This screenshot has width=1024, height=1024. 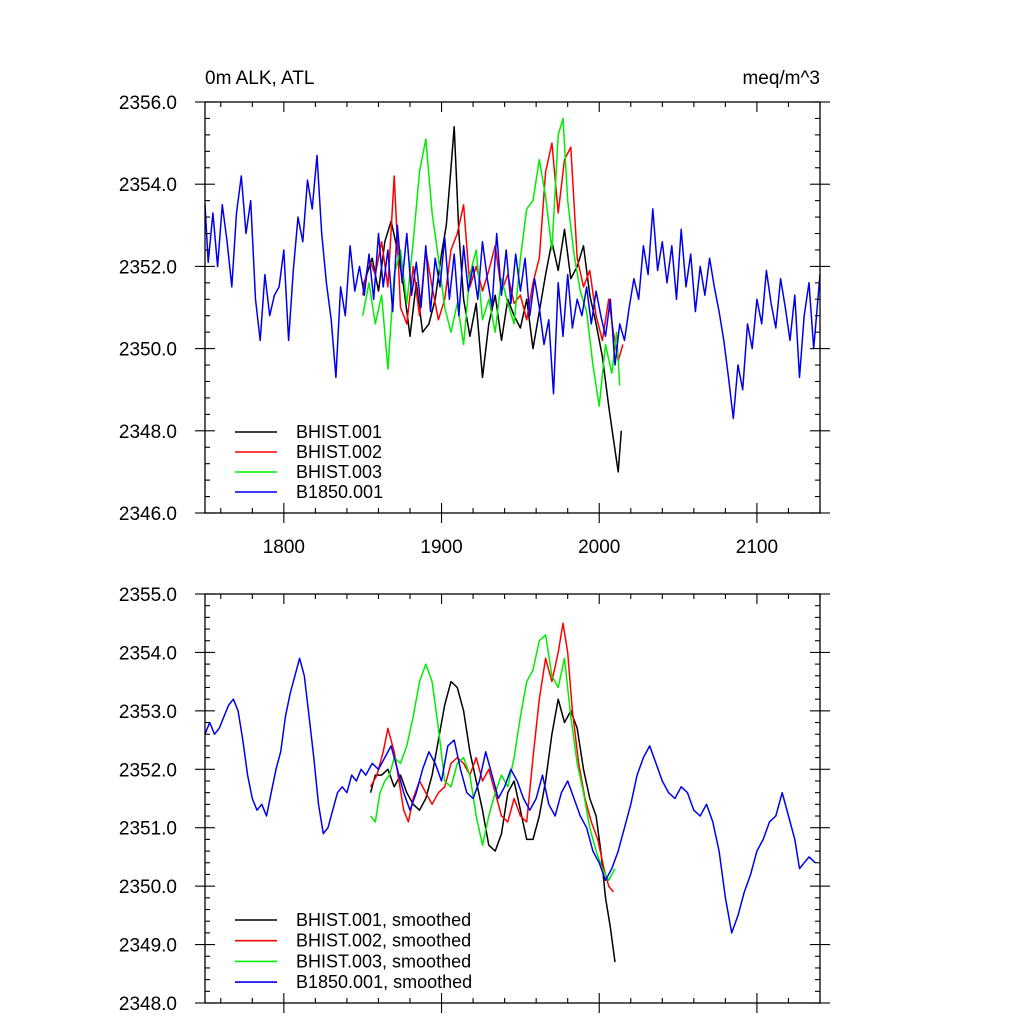 What do you see at coordinates (284, 547) in the screenshot?
I see `x-tick-label: 1800` at bounding box center [284, 547].